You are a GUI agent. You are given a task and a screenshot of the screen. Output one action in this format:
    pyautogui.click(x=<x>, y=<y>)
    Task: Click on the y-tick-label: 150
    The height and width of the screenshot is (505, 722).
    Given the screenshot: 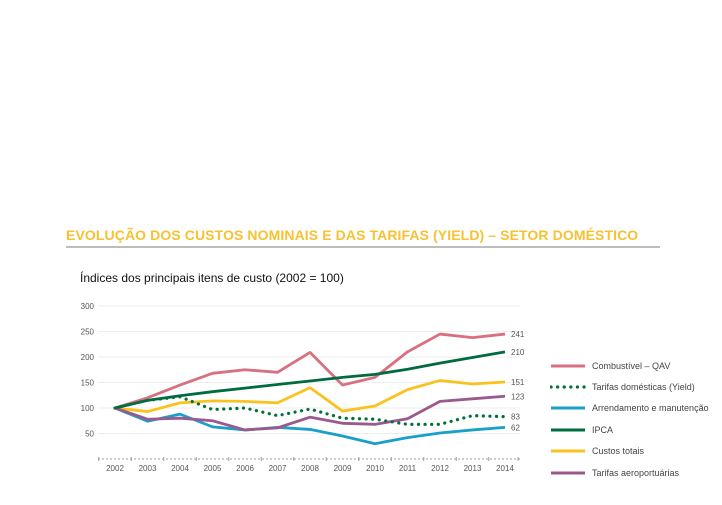 What is the action you would take?
    pyautogui.click(x=88, y=383)
    